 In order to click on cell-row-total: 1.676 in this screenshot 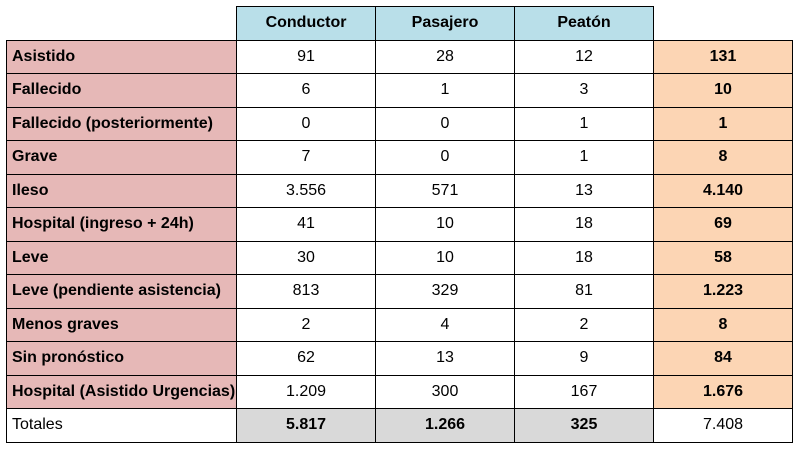, I will do `click(723, 391)`.